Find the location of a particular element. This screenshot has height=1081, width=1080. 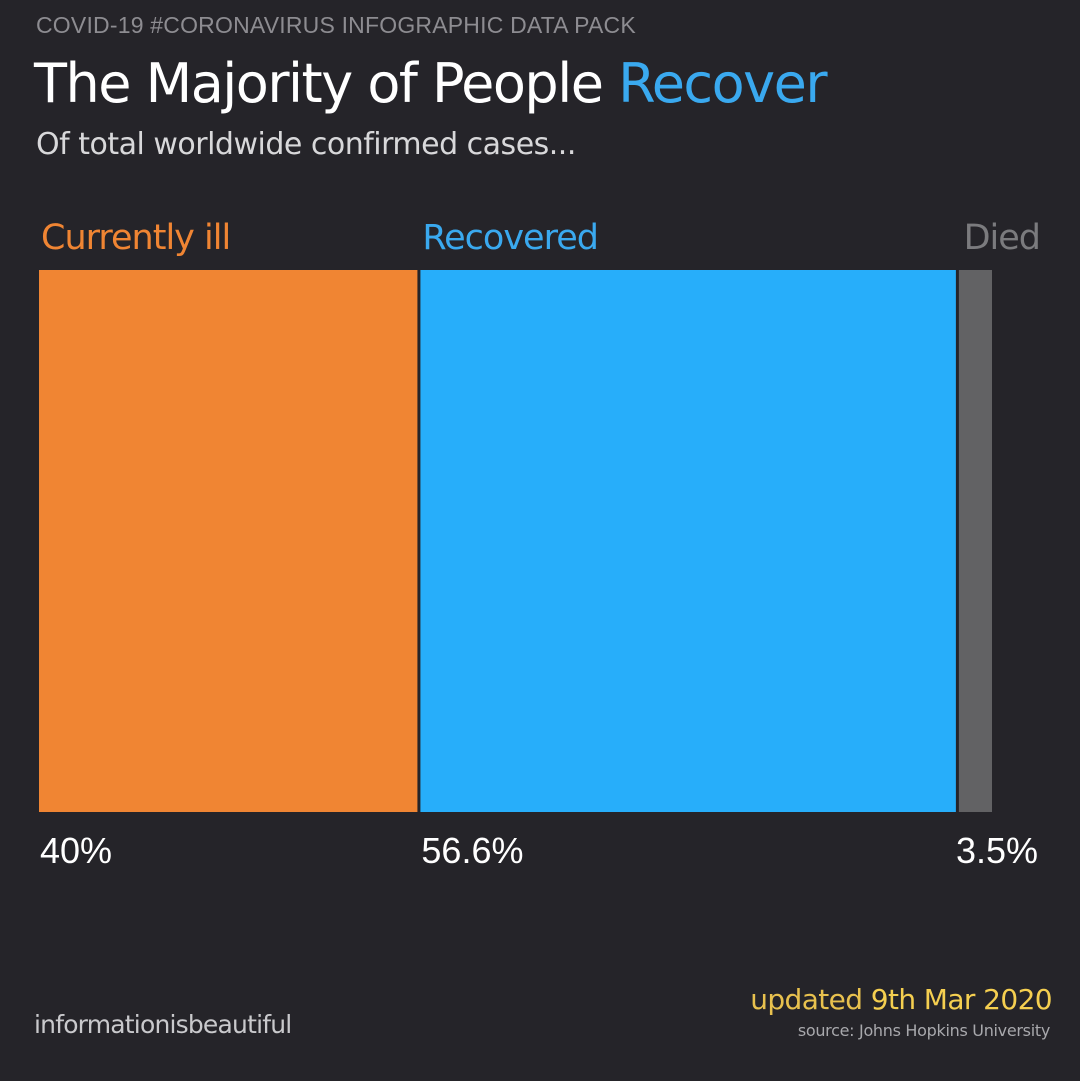

value-label-currently-ill: 40% is located at coordinates (76, 850).